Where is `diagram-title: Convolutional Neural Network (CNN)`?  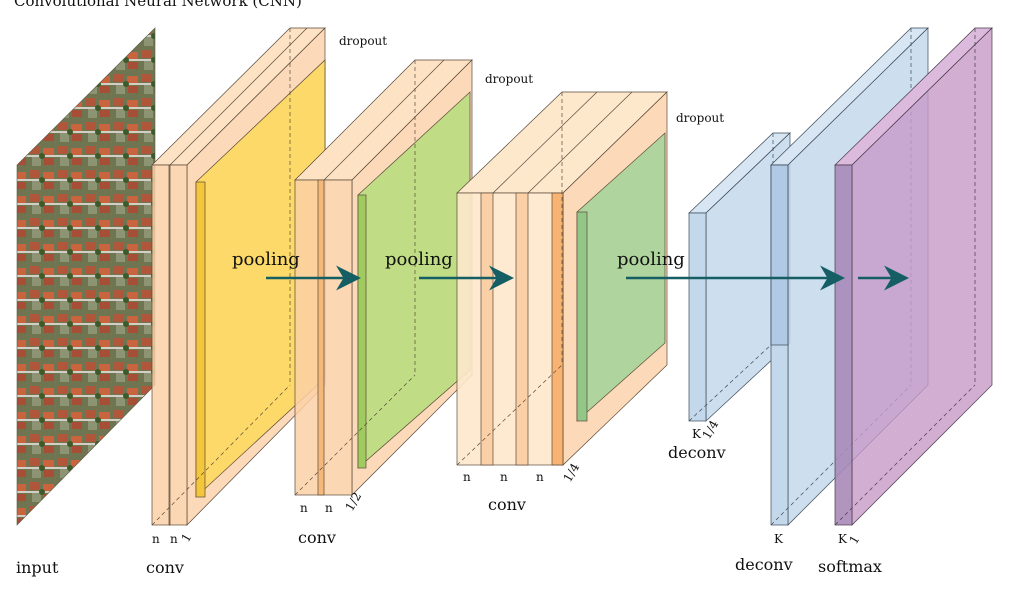 diagram-title: Convolutional Neural Network (CNN) is located at coordinates (158, 5).